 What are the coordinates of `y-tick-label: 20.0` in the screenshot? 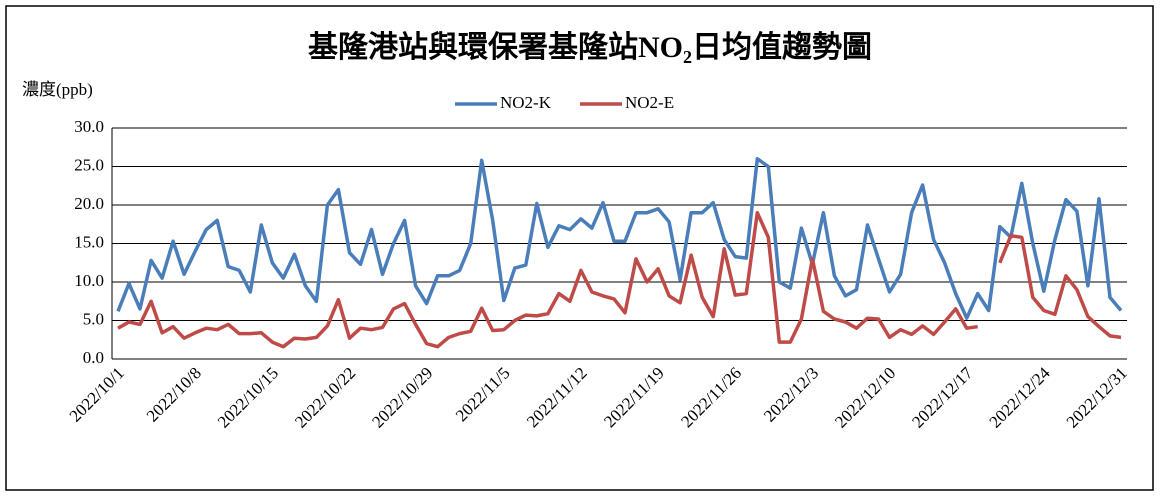 It's located at (89, 203).